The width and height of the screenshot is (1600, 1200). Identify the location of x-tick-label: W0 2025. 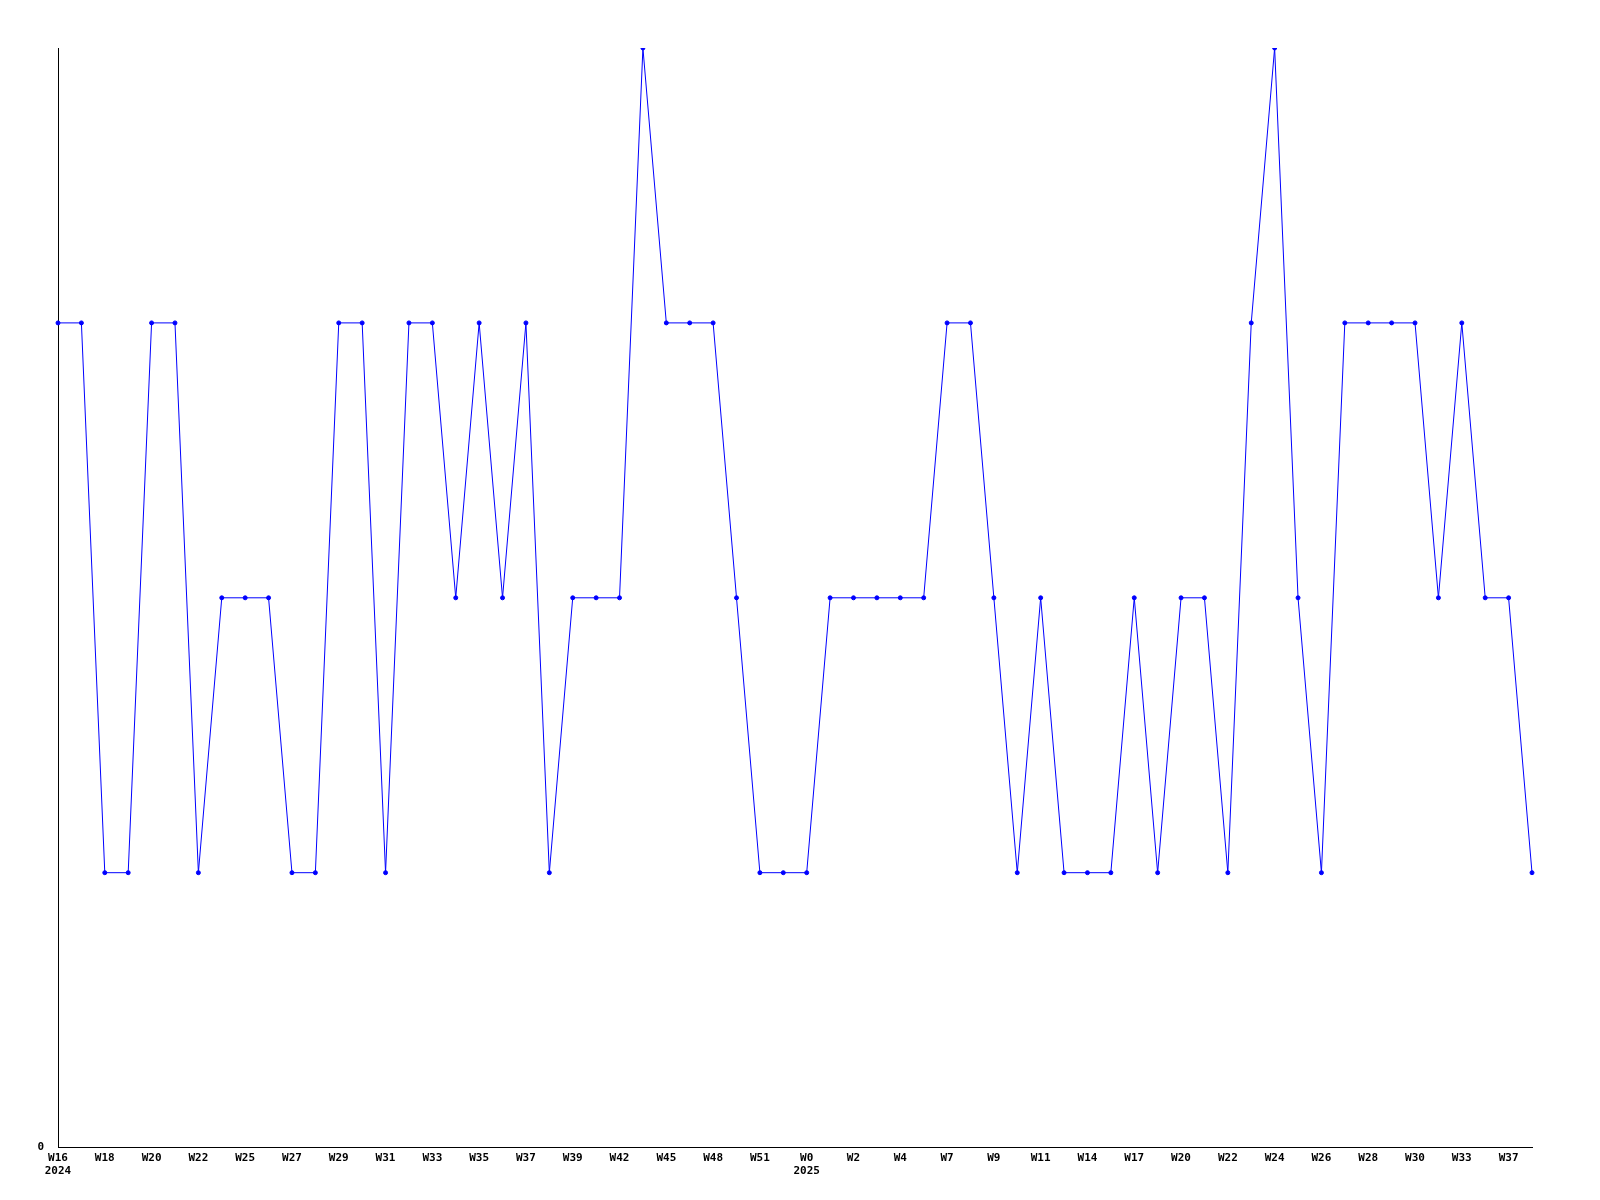
(806, 1164).